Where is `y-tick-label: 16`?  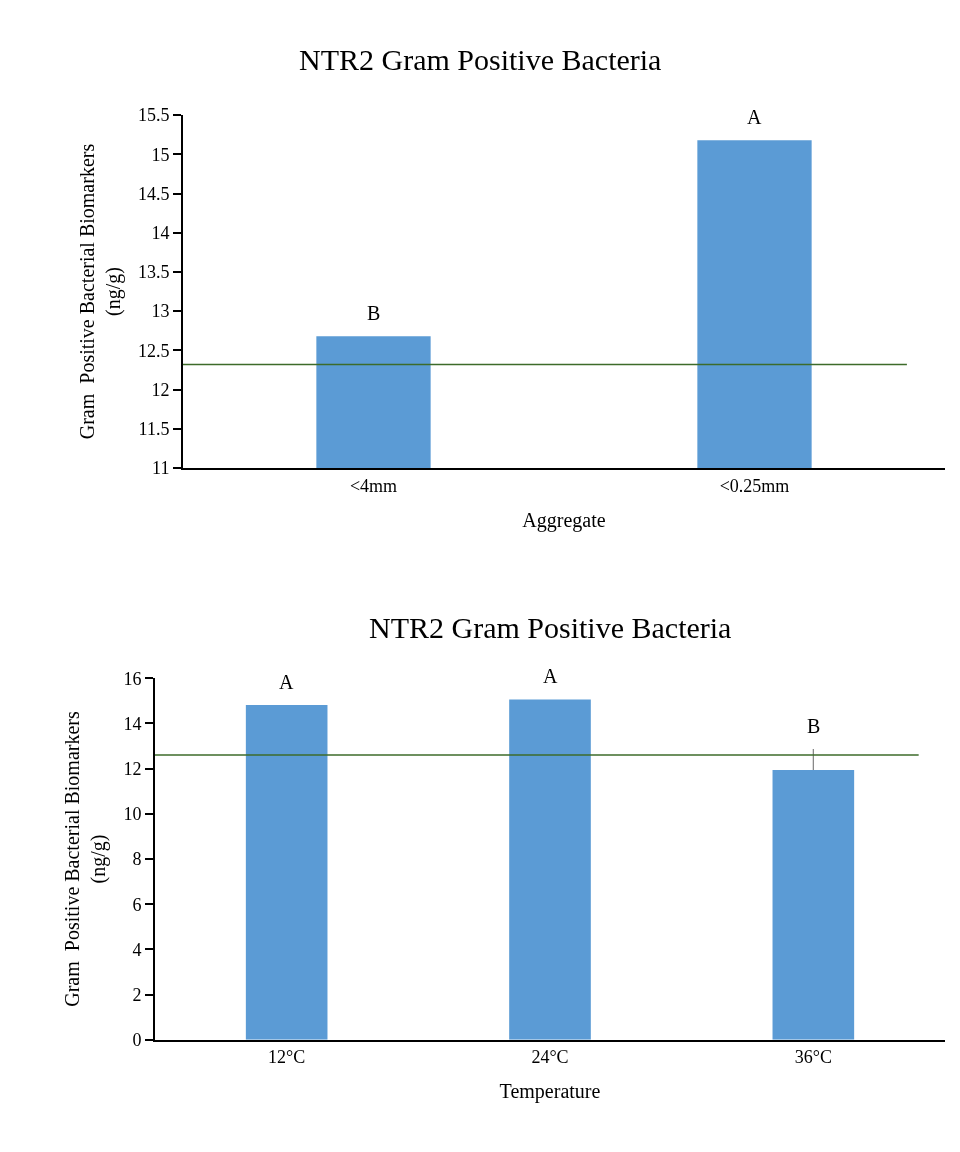
y-tick-label: 16 is located at coordinates (132, 678).